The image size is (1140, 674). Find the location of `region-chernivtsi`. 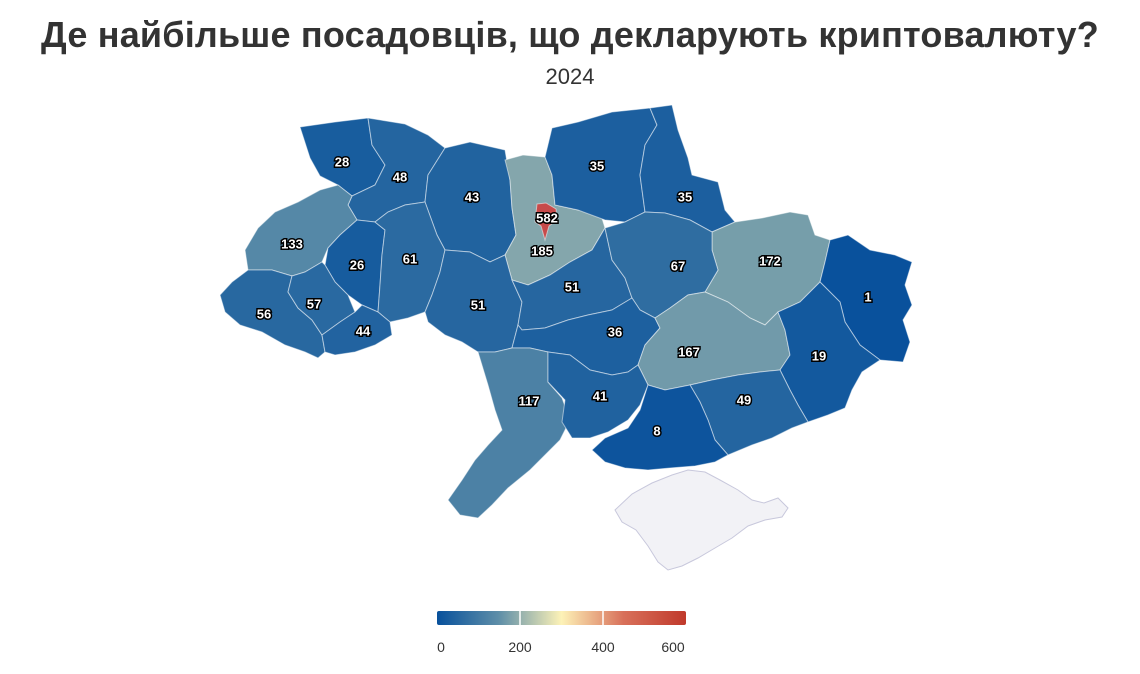

region-chernivtsi is located at coordinates (357, 330).